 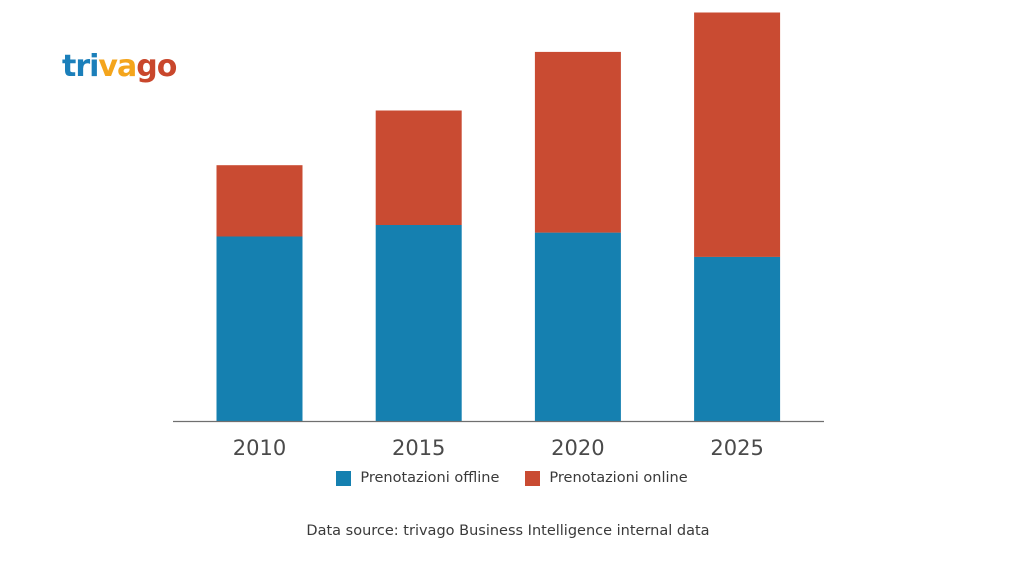 I want to click on legend-label-offline: Prenotazioni offline, so click(x=430, y=478).